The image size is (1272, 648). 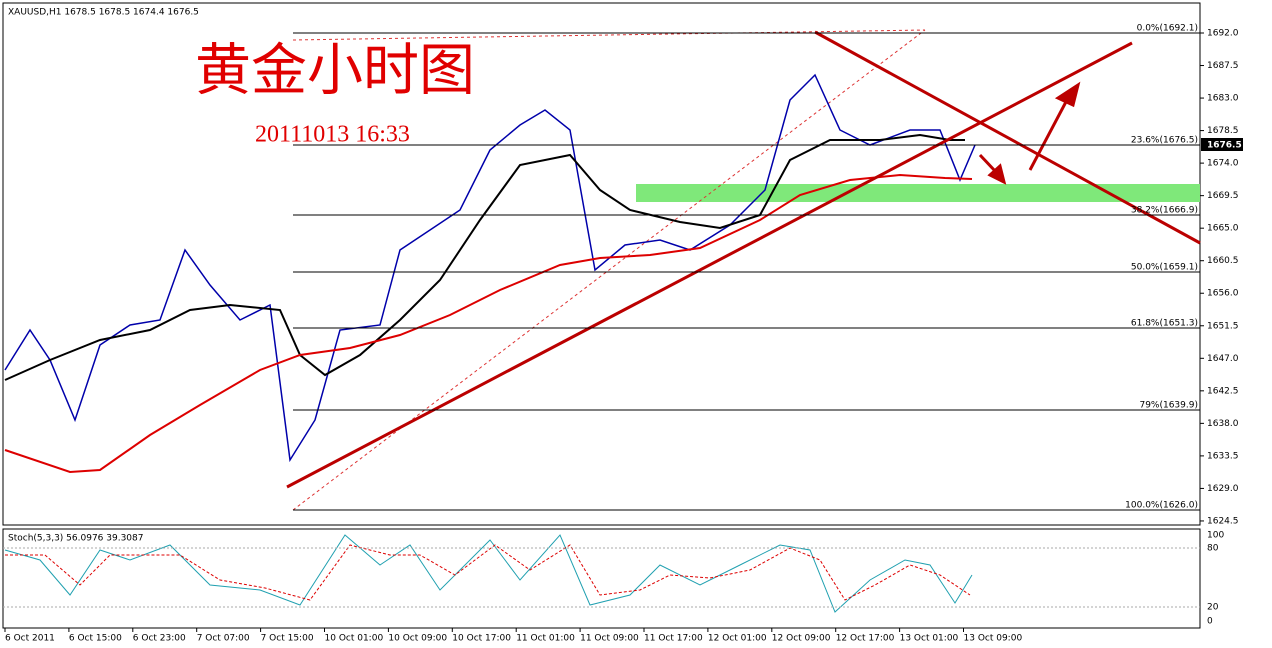 I want to click on fib-label: 38.2%(1666.9), so click(x=1164, y=211).